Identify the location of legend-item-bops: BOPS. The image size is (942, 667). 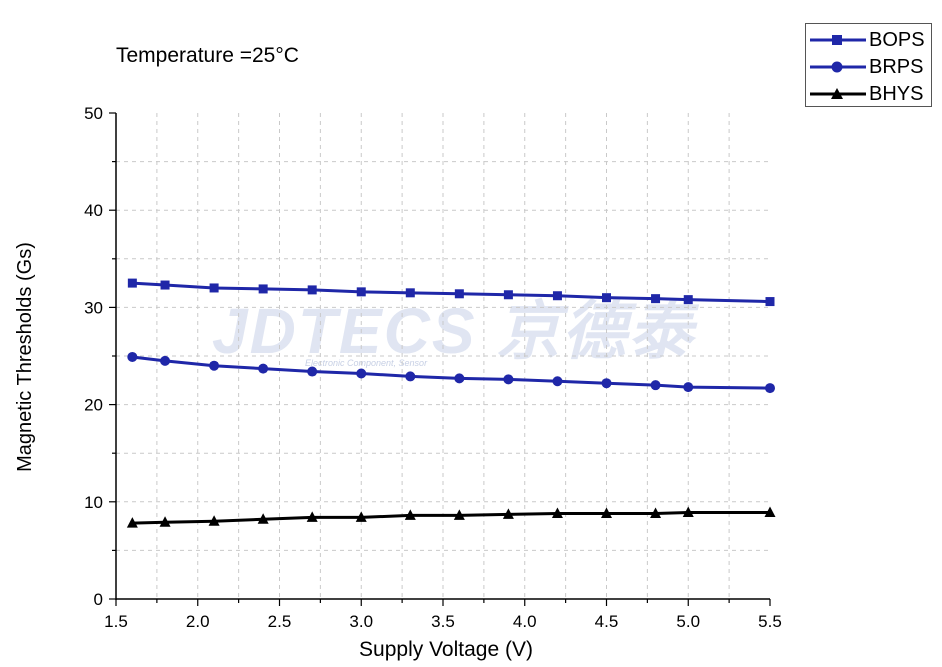
(868, 40).